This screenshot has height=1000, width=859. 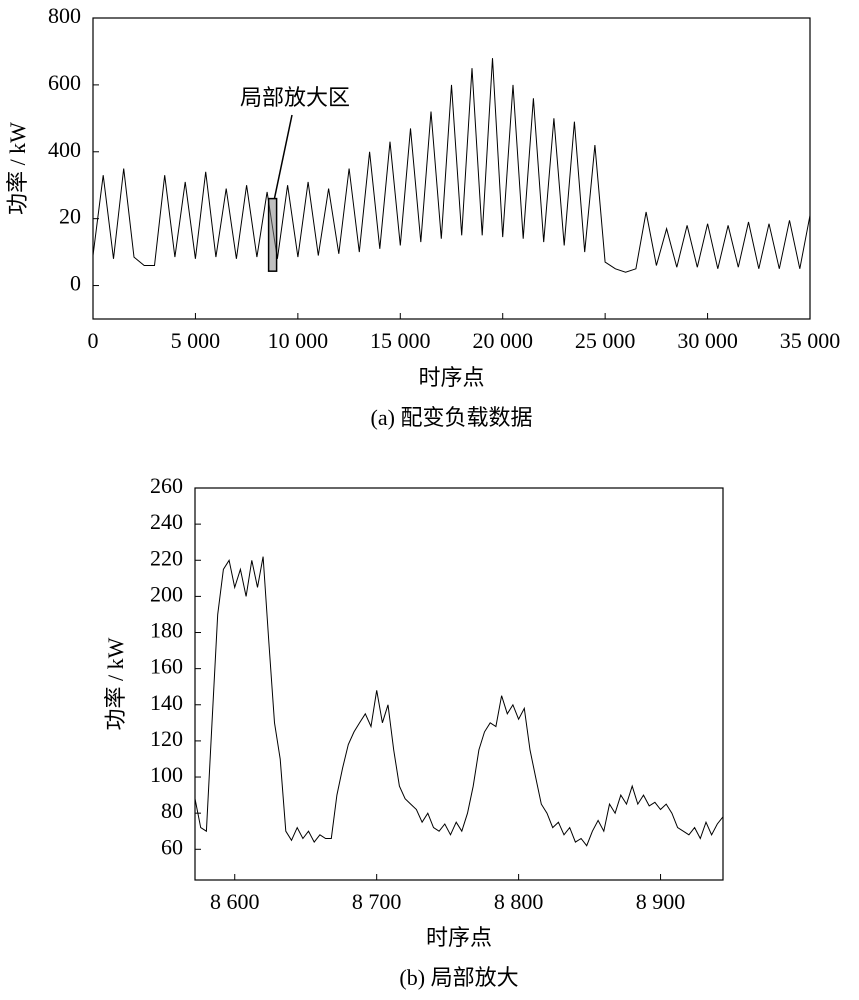 What do you see at coordinates (64, 82) in the screenshot?
I see `y-tick-label: 600` at bounding box center [64, 82].